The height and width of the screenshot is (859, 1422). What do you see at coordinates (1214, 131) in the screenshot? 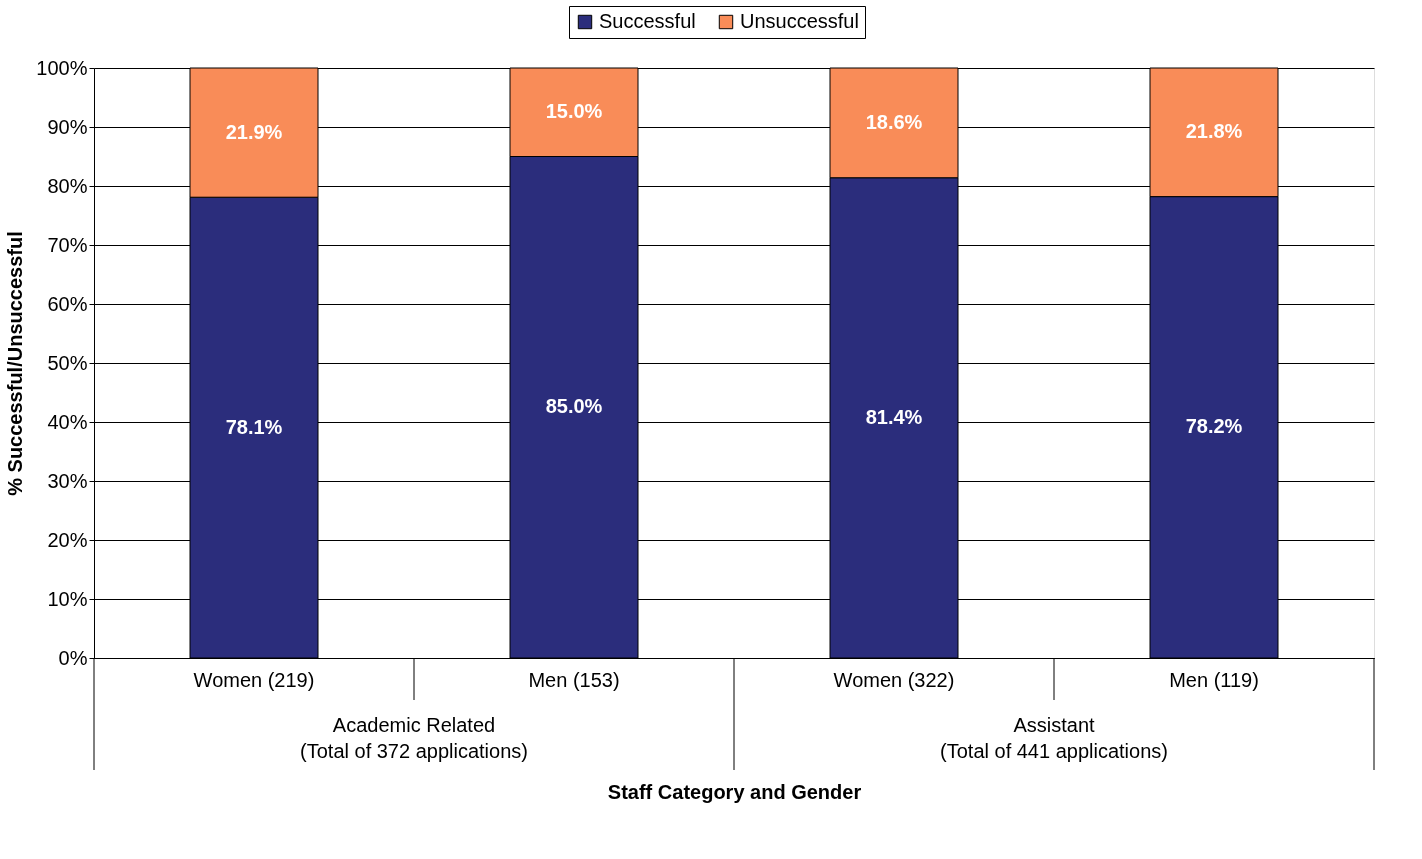
I see `data-label: 21.8%` at bounding box center [1214, 131].